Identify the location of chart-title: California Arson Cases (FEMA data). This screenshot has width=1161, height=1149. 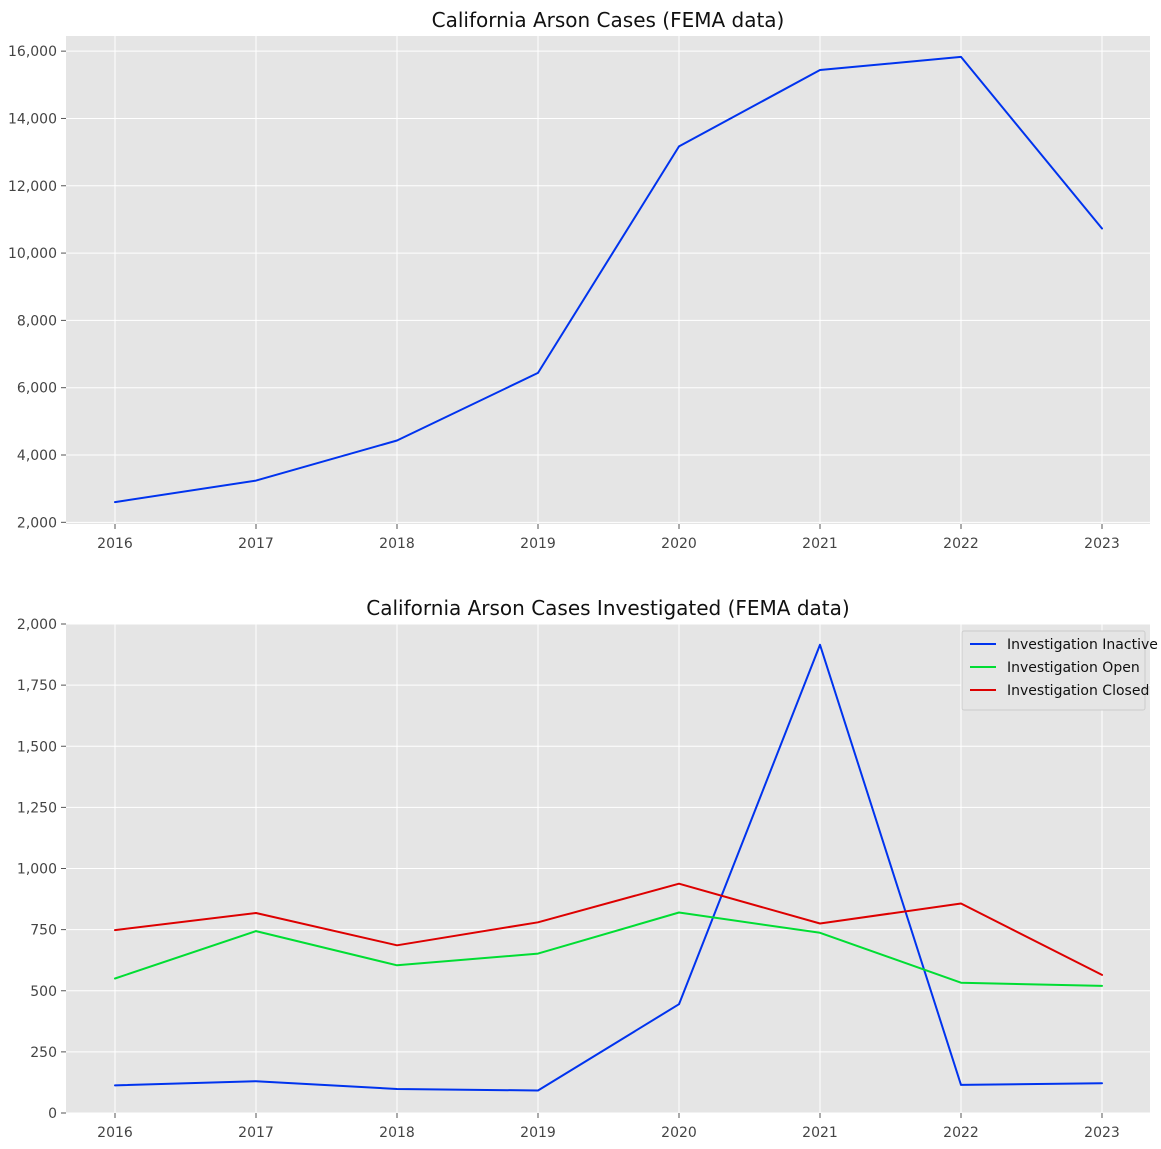
(608, 20).